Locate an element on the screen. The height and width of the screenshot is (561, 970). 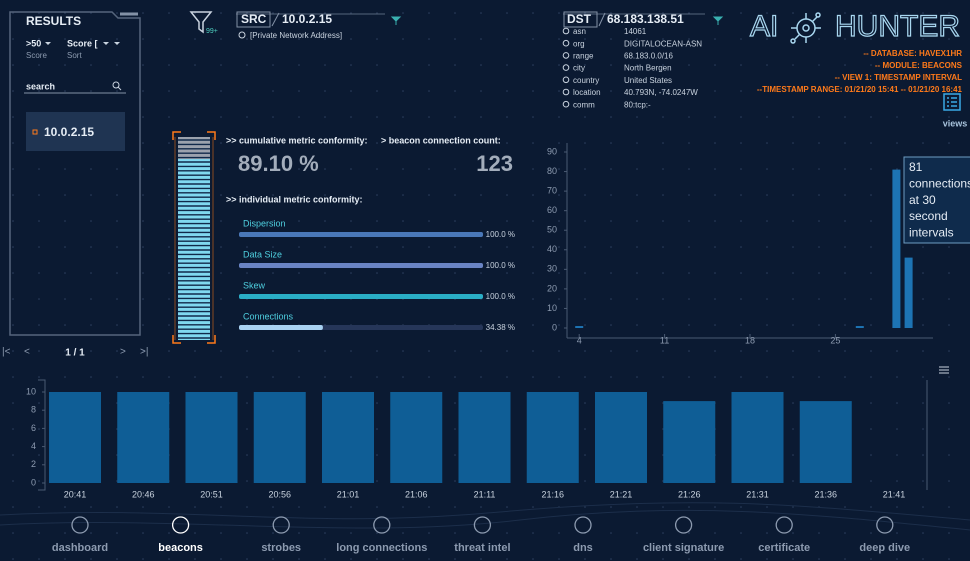
src-note: [Private Network Address] is located at coordinates (296, 35).